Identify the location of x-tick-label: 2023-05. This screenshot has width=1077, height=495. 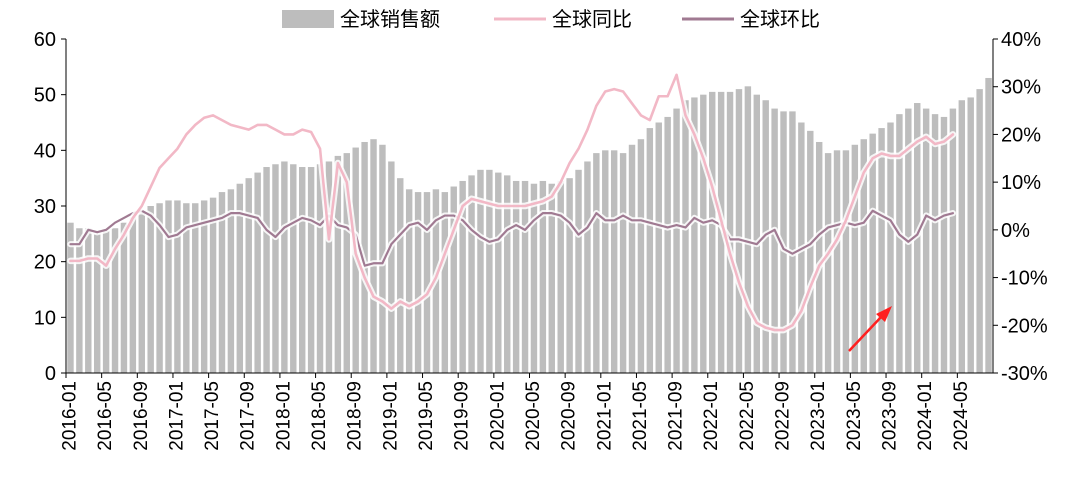
(854, 416).